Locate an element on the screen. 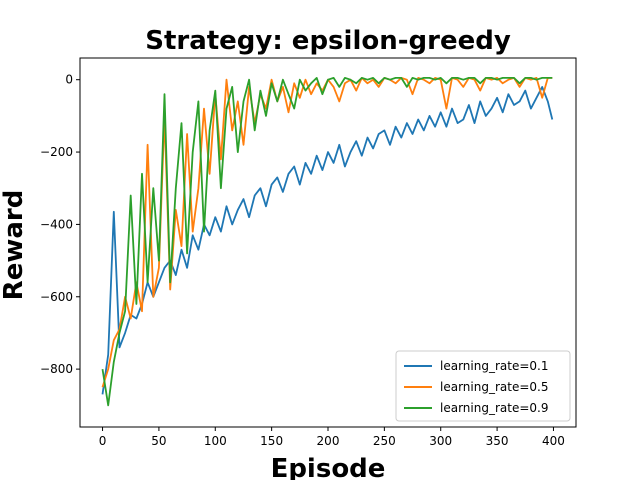 The height and width of the screenshot is (480, 640). x-axis-ticks: 0 50 100 150 200 250 300 350 400 is located at coordinates (332, 437).